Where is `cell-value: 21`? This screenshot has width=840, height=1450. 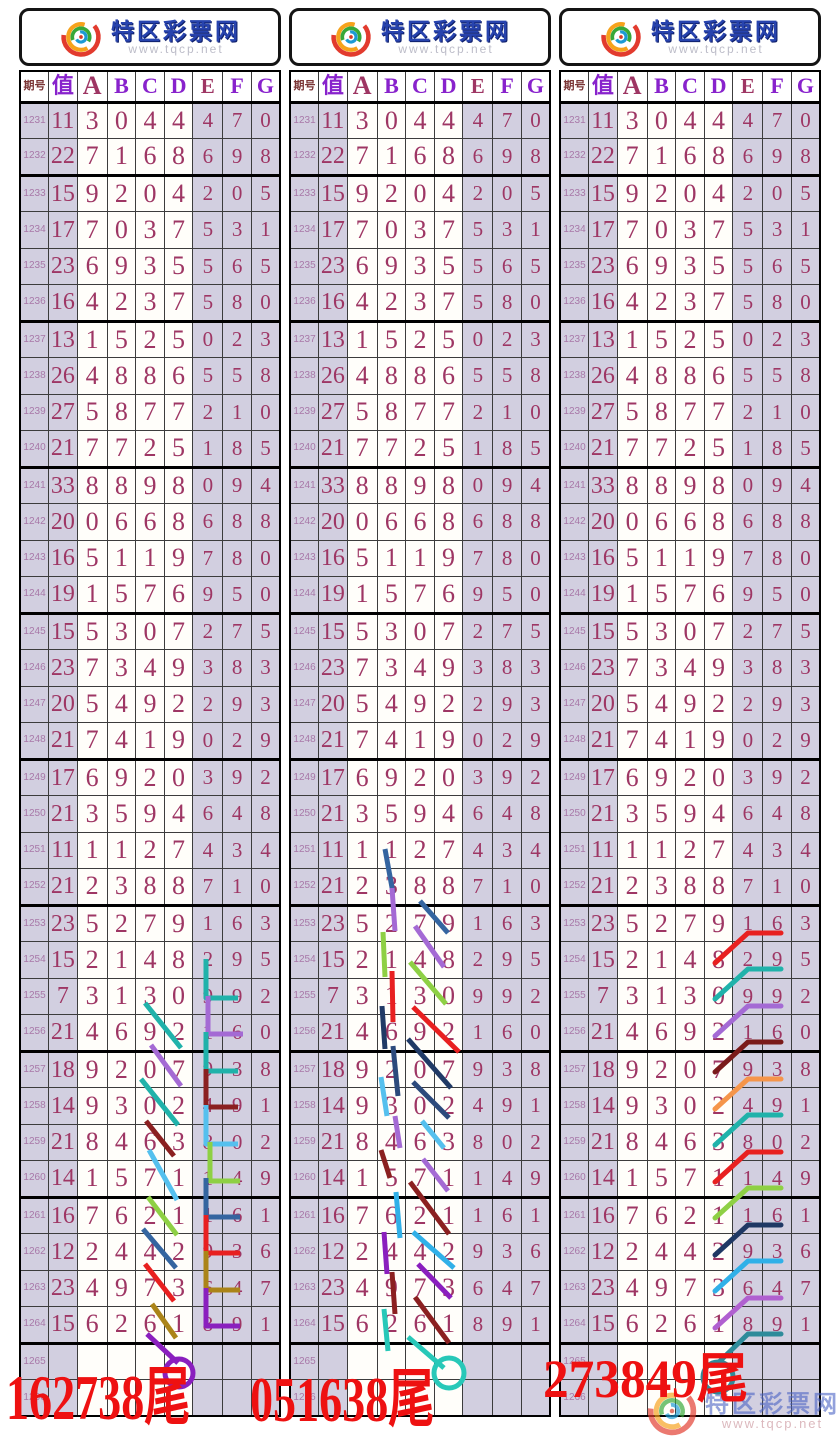 cell-value: 21 is located at coordinates (333, 741).